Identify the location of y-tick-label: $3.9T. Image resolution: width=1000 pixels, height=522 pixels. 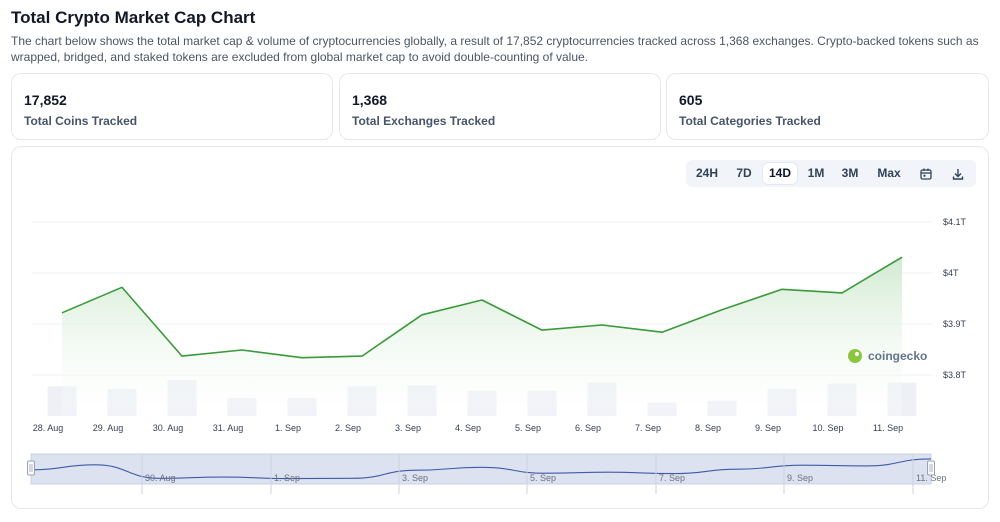
(955, 324).